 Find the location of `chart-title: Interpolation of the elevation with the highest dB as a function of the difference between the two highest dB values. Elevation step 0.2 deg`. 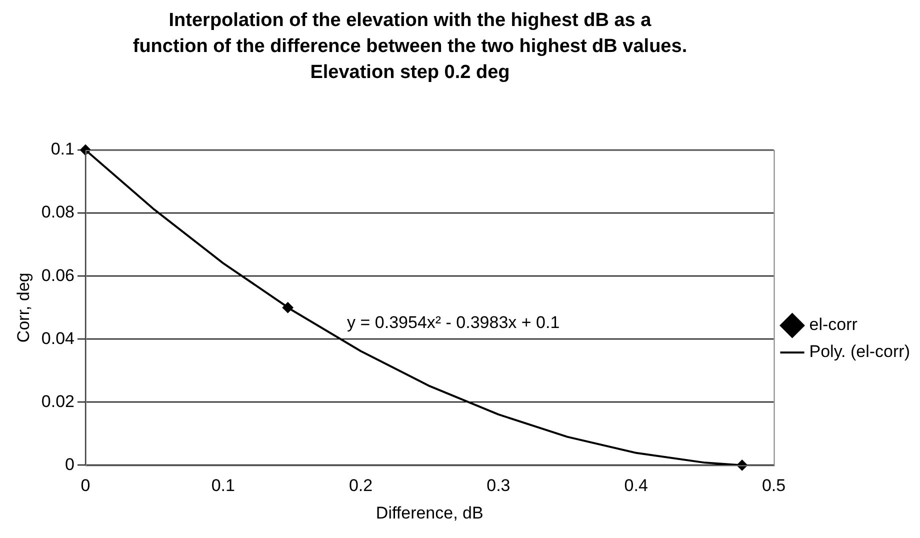

chart-title: Interpolation of the elevation with the highest dB as a function of the difference between the two highest dB values. Elevation step 0.2 deg is located at coordinates (410, 47).